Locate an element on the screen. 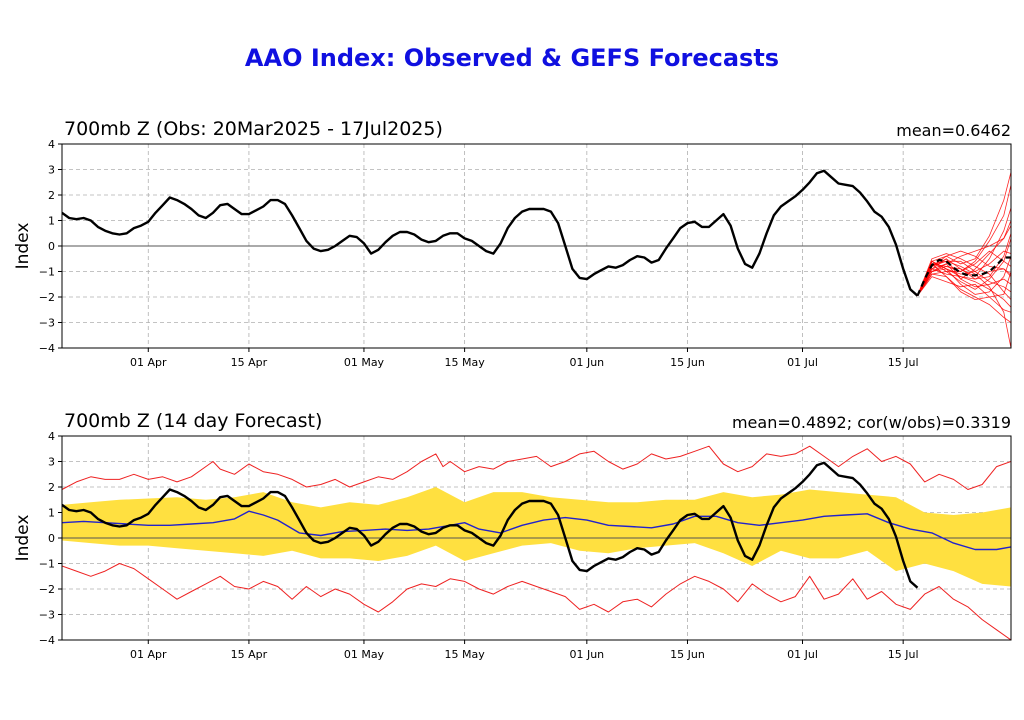 The height and width of the screenshot is (720, 1024). panel-stat: mean=0.6462 is located at coordinates (953, 130).